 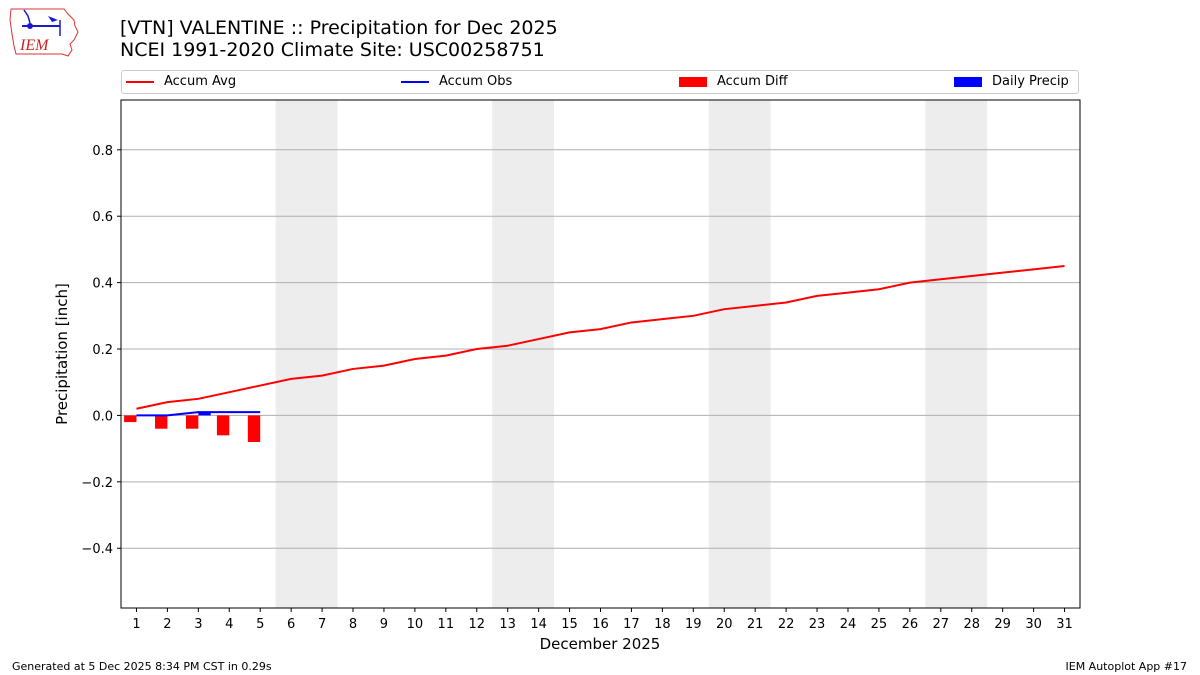 I want to click on x-tick-label: 20, so click(x=724, y=624).